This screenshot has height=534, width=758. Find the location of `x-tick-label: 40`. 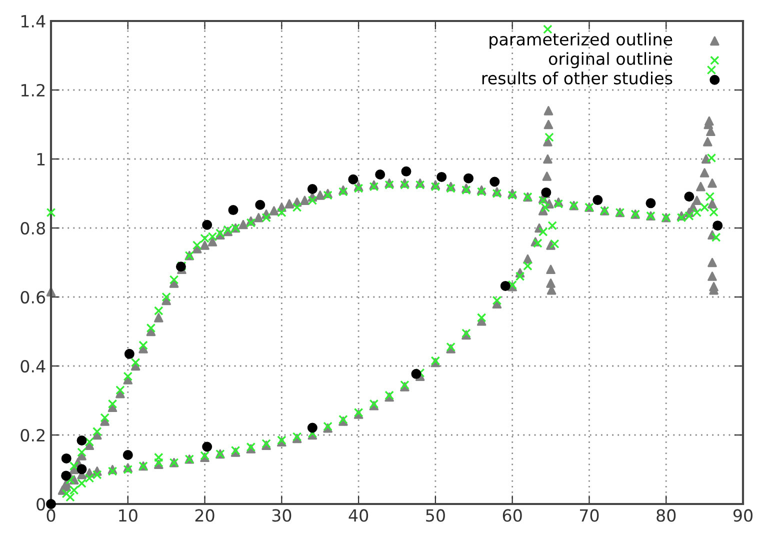

x-tick-label: 40 is located at coordinates (358, 515).